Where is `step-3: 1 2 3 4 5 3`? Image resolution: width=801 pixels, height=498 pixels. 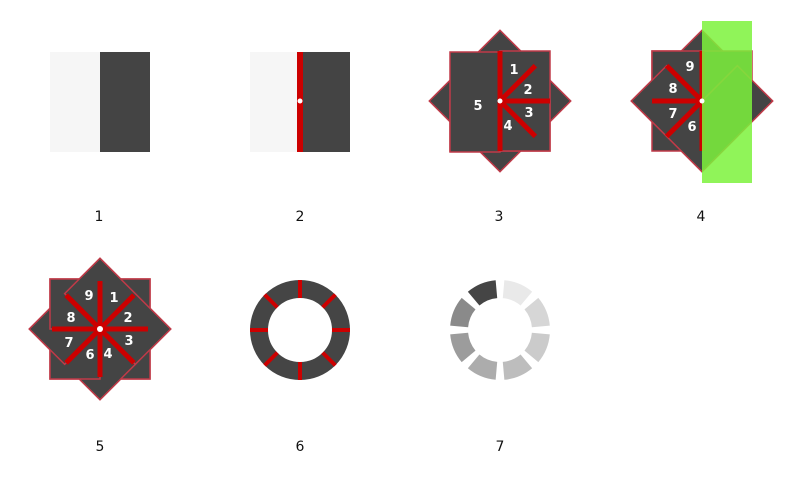 step-3: 1 2 3 4 5 3 is located at coordinates (500, 127).